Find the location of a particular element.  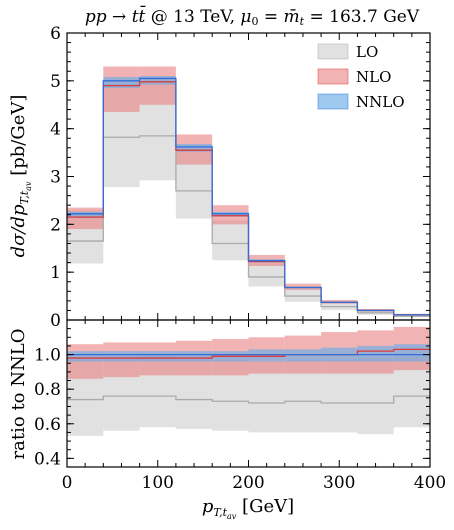

legend-label-lo: LO is located at coordinates (367, 52).